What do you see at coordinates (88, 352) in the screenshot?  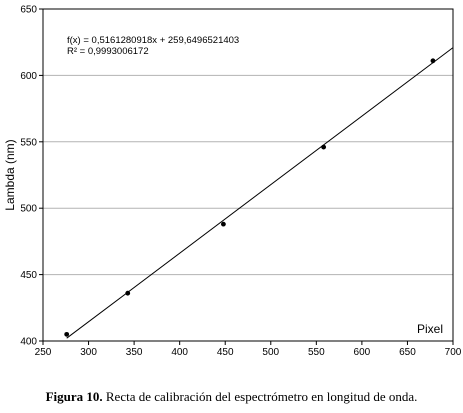 I see `x-tick-label: 300` at bounding box center [88, 352].